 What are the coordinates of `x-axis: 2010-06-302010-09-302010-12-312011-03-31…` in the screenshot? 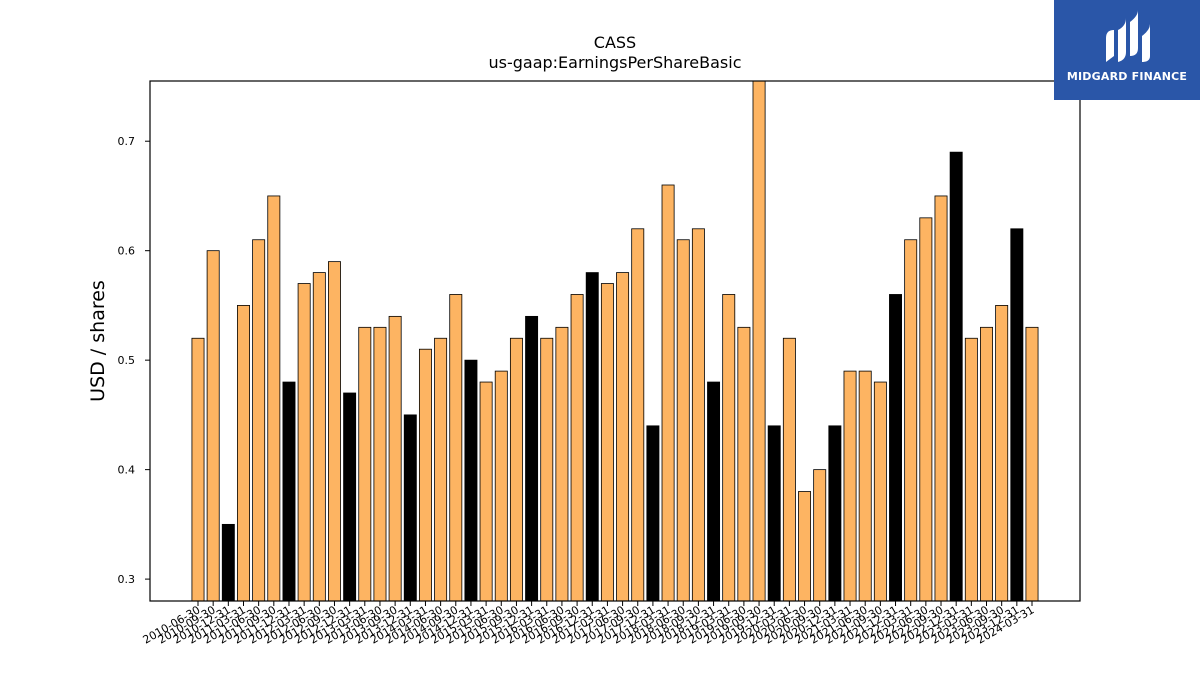 It's located at (589, 624).